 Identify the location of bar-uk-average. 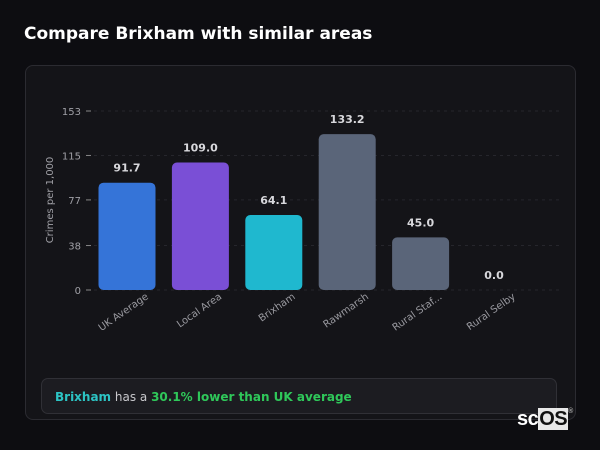
(127, 236).